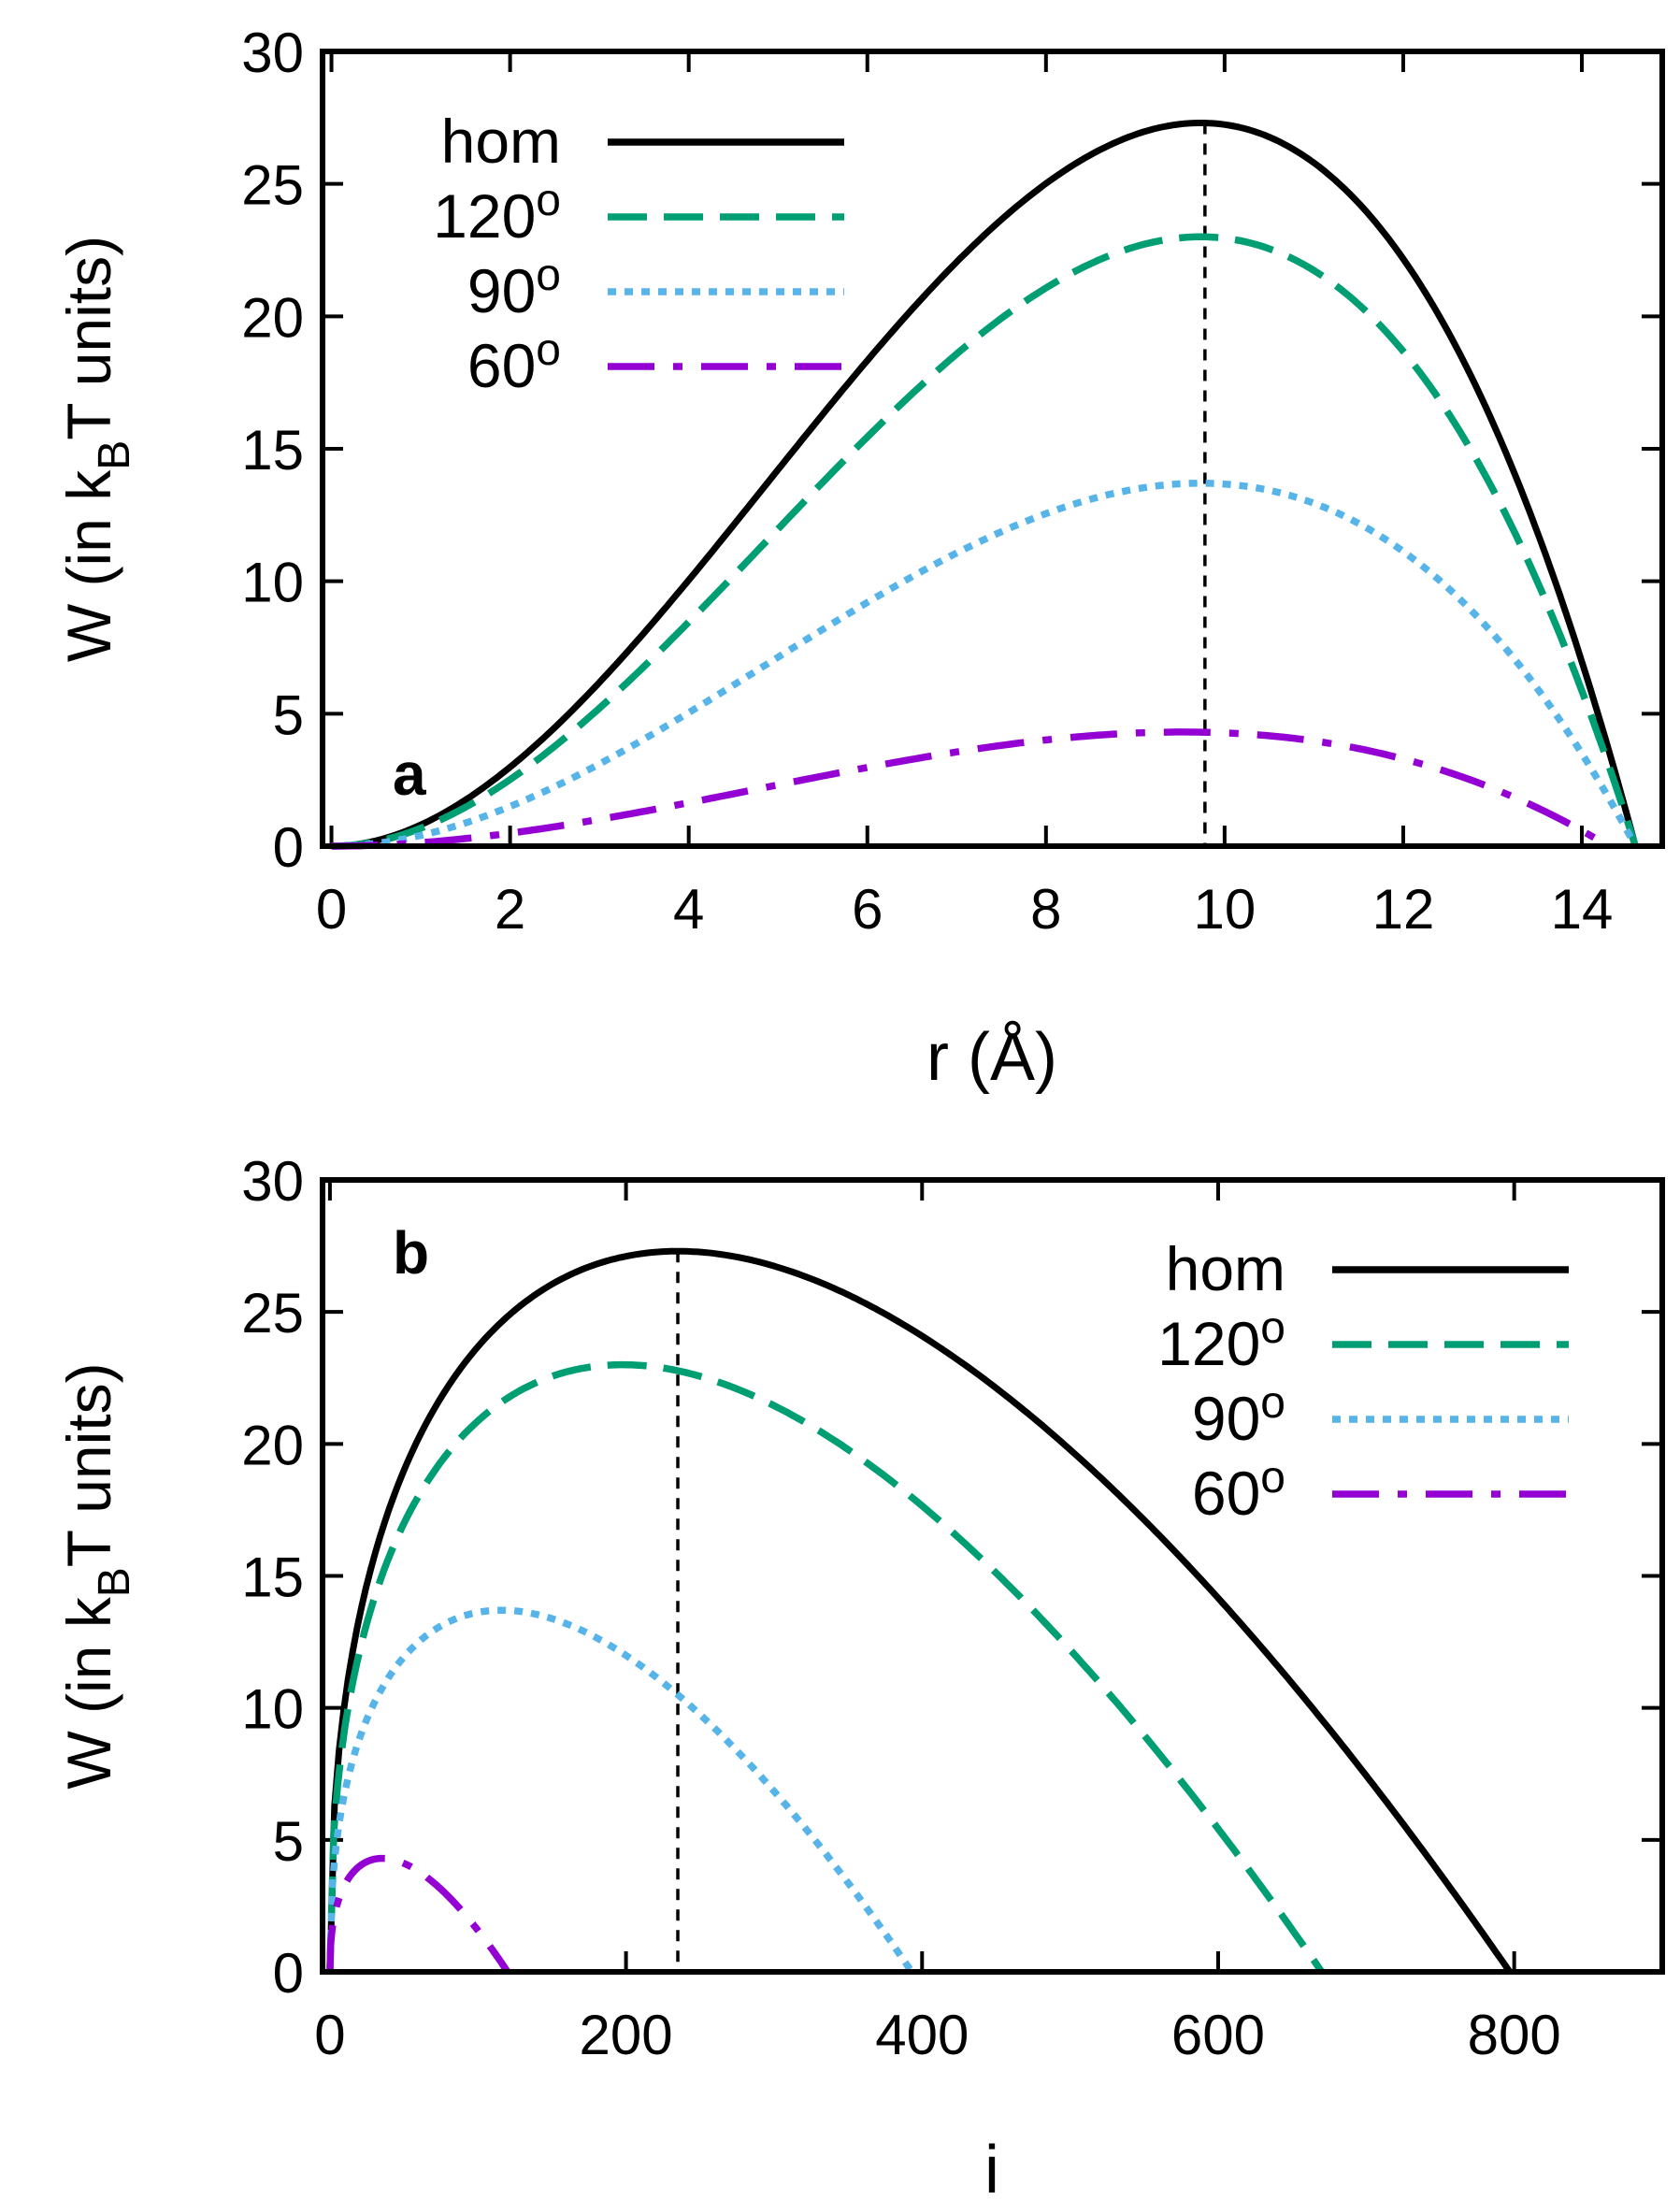  I want to click on x-axis-label: r (Å), so click(991, 1057).